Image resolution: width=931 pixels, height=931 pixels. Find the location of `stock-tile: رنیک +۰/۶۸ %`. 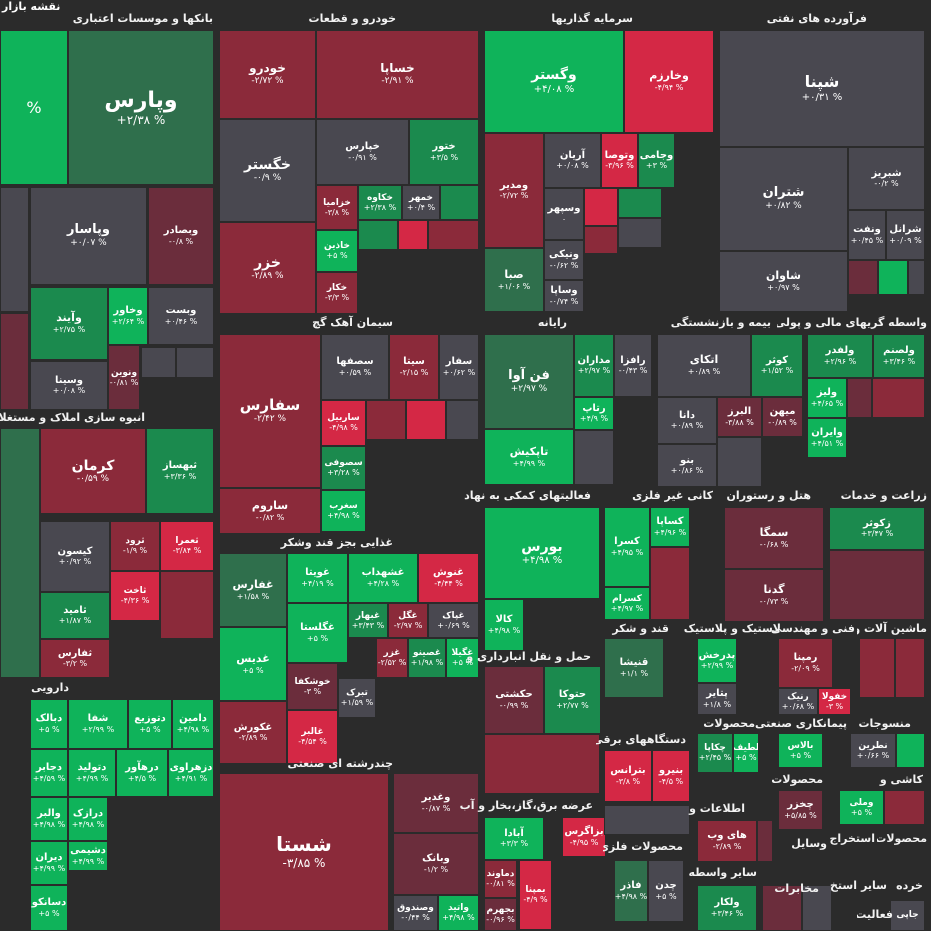

stock-tile: رنیک +۰/۶۸ % is located at coordinates (798, 701).